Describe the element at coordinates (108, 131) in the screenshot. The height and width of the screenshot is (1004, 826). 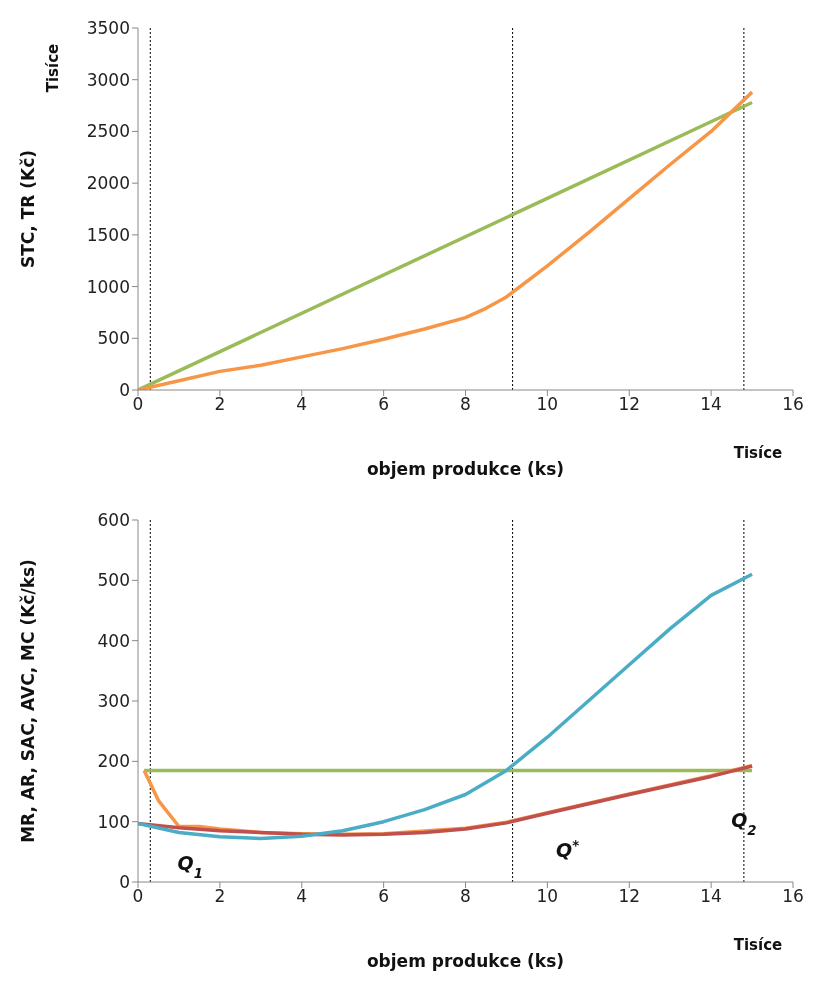
I see `y-tick-label: 2500` at that location.